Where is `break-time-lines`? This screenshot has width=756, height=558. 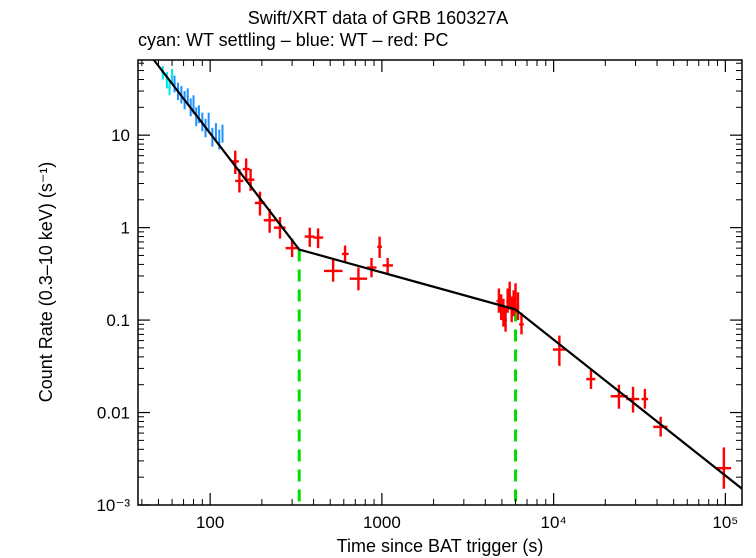
break-time-lines is located at coordinates (407, 377).